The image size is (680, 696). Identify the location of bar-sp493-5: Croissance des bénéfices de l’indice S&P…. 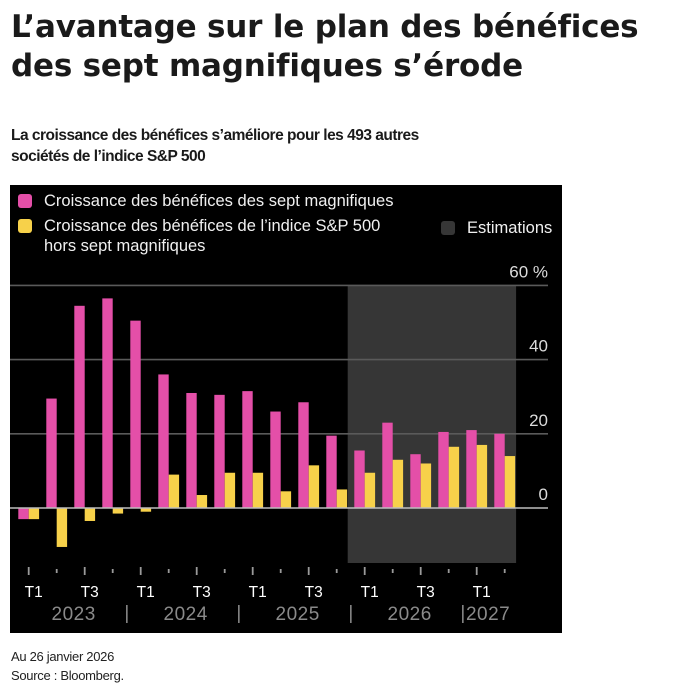
(146, 510).